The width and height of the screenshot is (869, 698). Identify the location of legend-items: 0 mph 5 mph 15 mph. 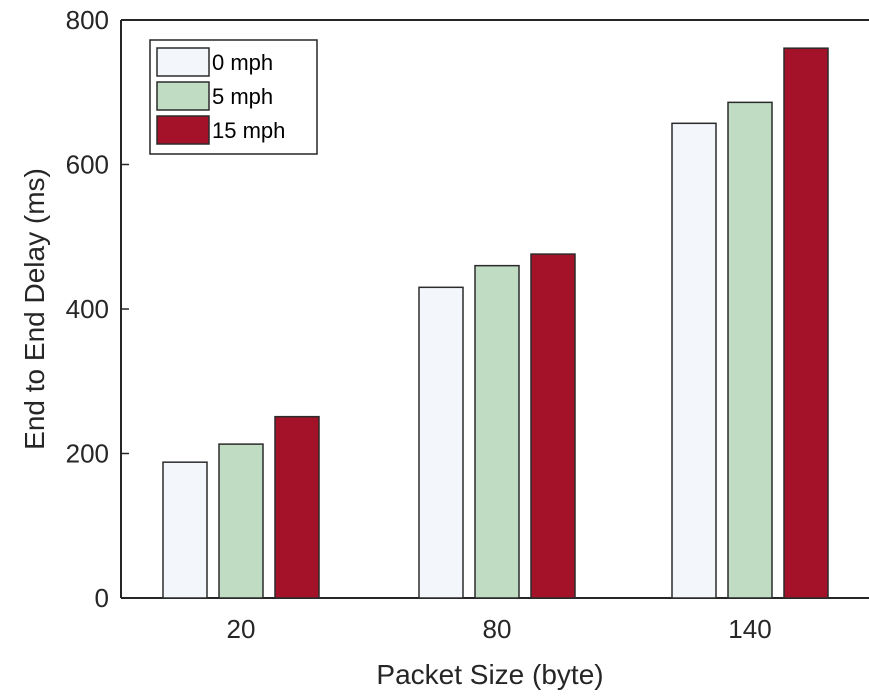
(220, 96).